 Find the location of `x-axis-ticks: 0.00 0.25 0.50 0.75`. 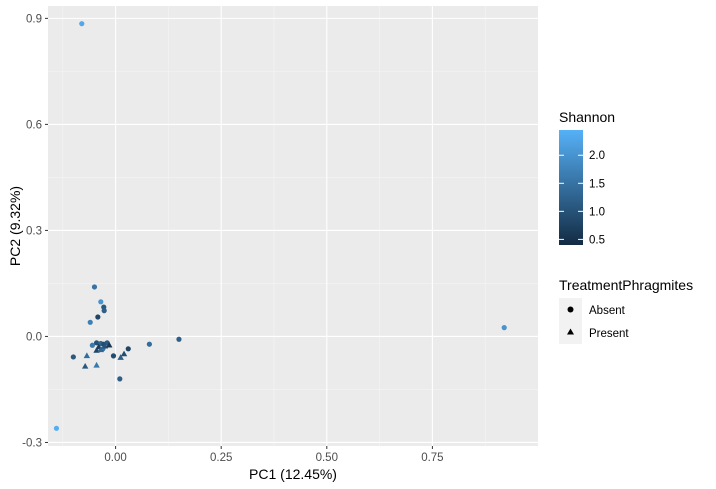

x-axis-ticks: 0.00 0.25 0.50 0.75 is located at coordinates (274, 455).